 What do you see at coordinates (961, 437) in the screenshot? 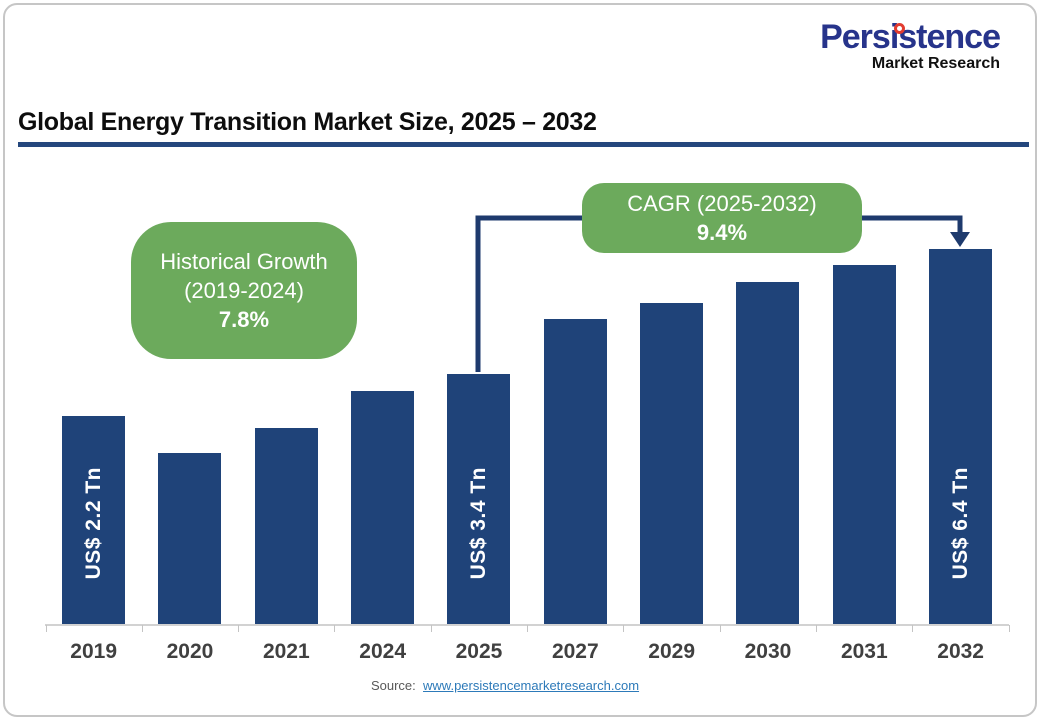
I see `bar-2032: US$ 6.4 Tn` at bounding box center [961, 437].